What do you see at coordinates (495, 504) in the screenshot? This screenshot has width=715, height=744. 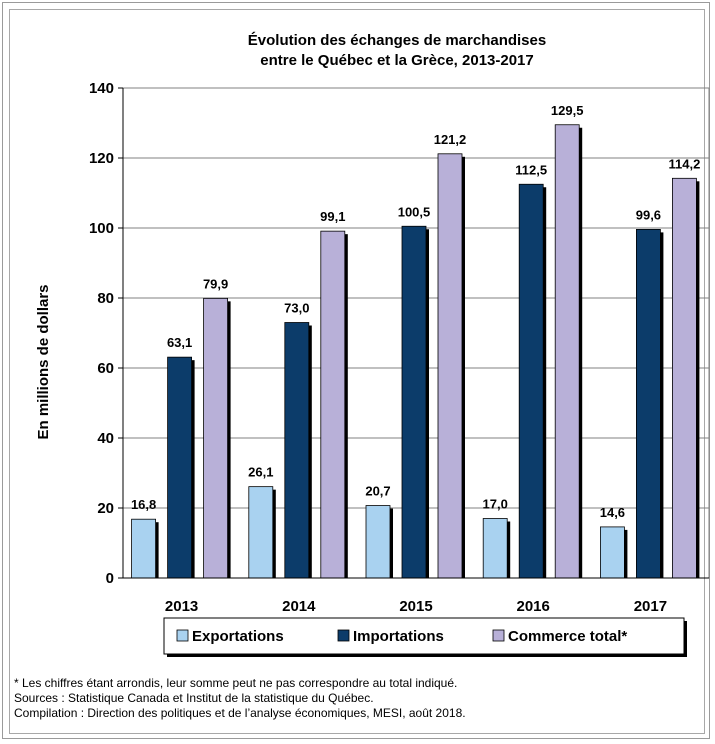 I see `data-label: 17,0` at bounding box center [495, 504].